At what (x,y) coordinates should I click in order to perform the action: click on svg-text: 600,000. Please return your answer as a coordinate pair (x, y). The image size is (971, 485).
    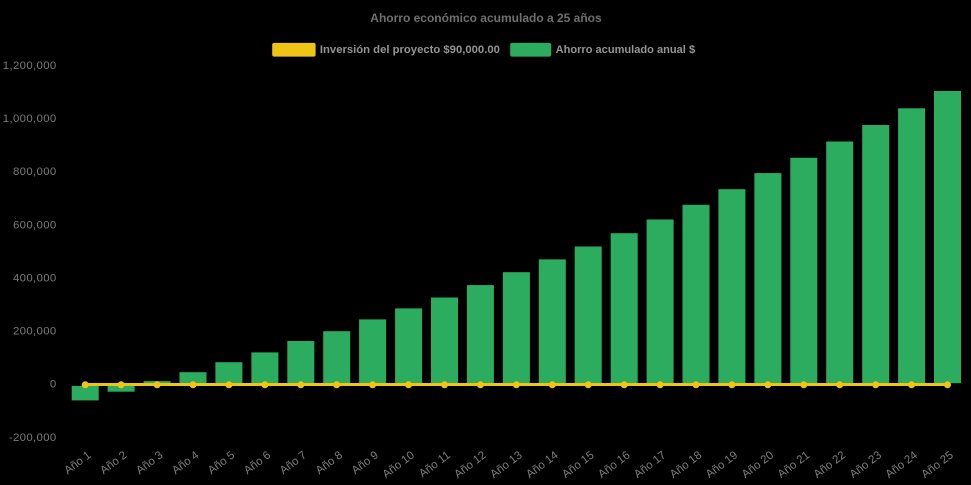
    Looking at the image, I should click on (35, 225).